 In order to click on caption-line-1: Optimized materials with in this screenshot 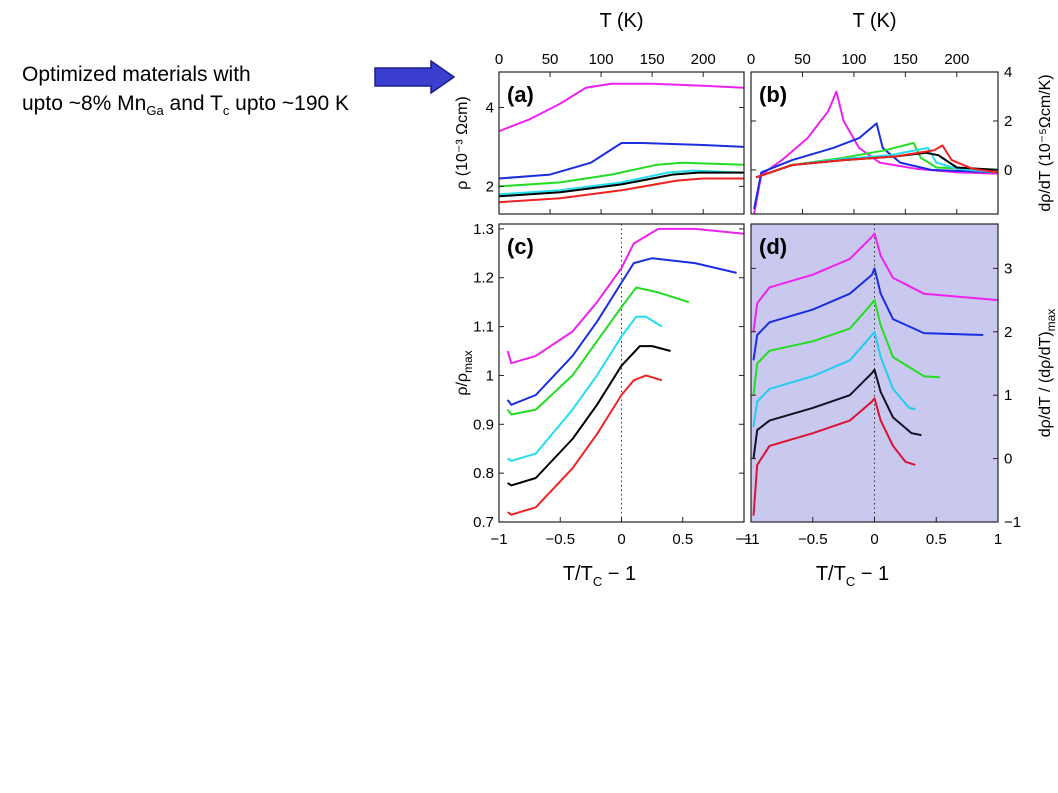, I will do `click(136, 74)`.